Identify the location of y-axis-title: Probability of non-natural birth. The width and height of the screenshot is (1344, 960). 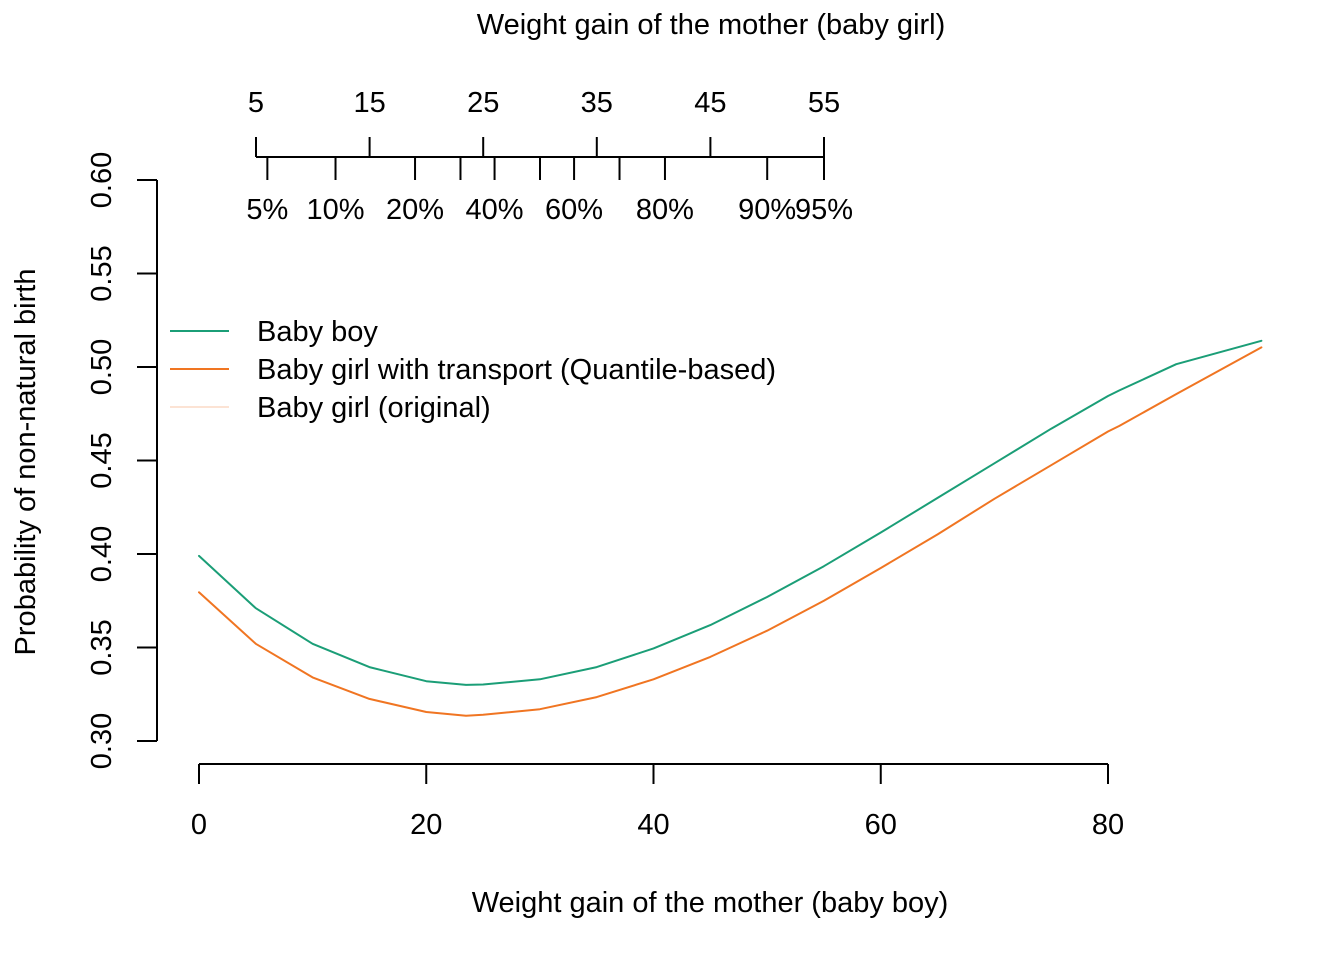
(26, 462).